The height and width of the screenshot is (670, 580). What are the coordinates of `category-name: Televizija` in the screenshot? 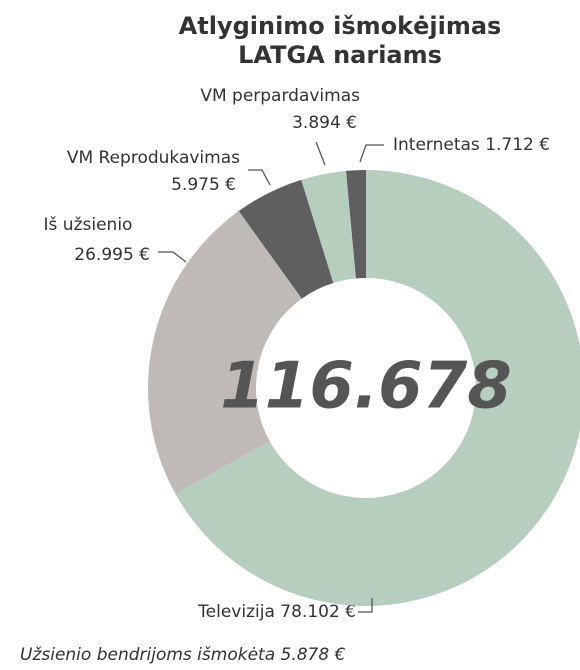 It's located at (236, 612).